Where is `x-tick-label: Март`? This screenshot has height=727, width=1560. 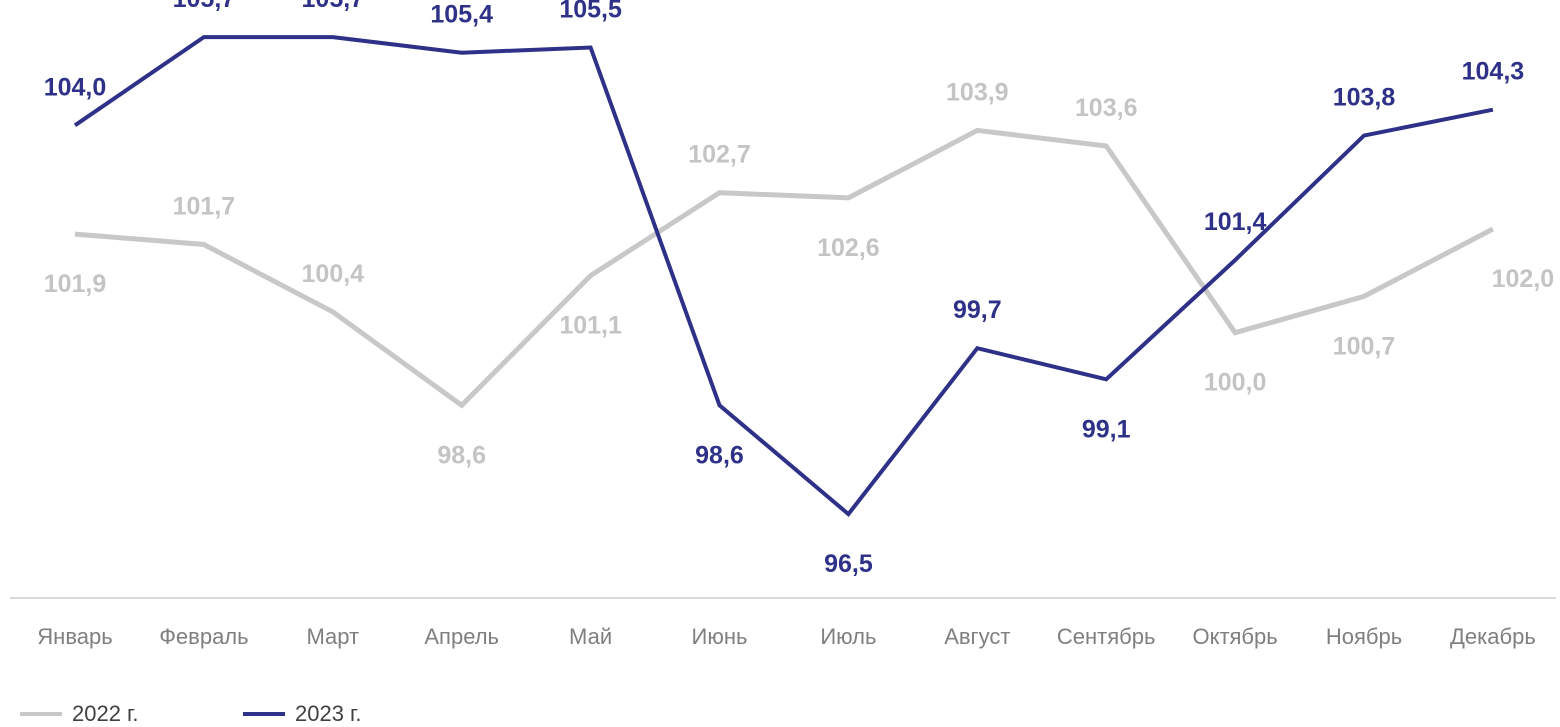
x-tick-label: Март is located at coordinates (332, 636).